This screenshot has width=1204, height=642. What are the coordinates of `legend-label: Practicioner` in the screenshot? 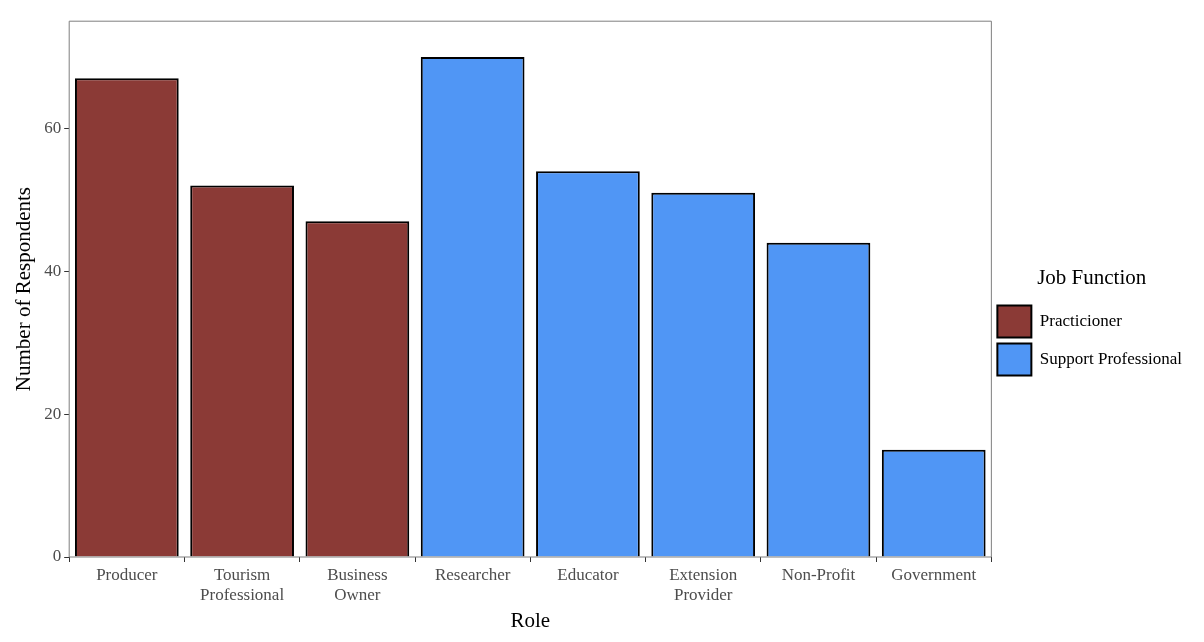 It's located at (1081, 321).